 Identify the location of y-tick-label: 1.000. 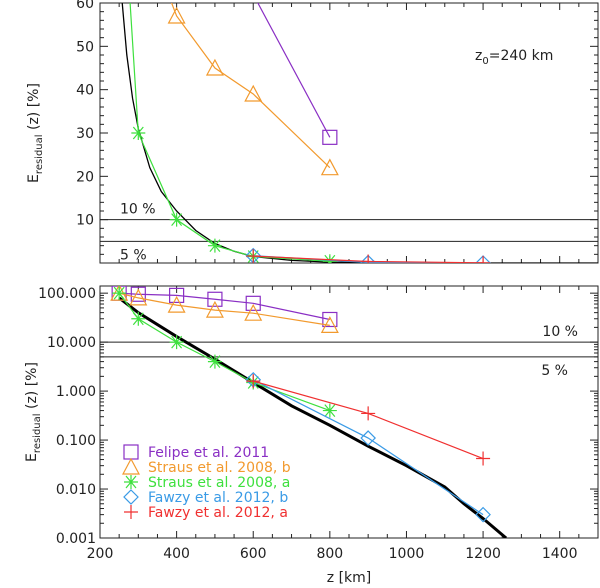
(76, 392).